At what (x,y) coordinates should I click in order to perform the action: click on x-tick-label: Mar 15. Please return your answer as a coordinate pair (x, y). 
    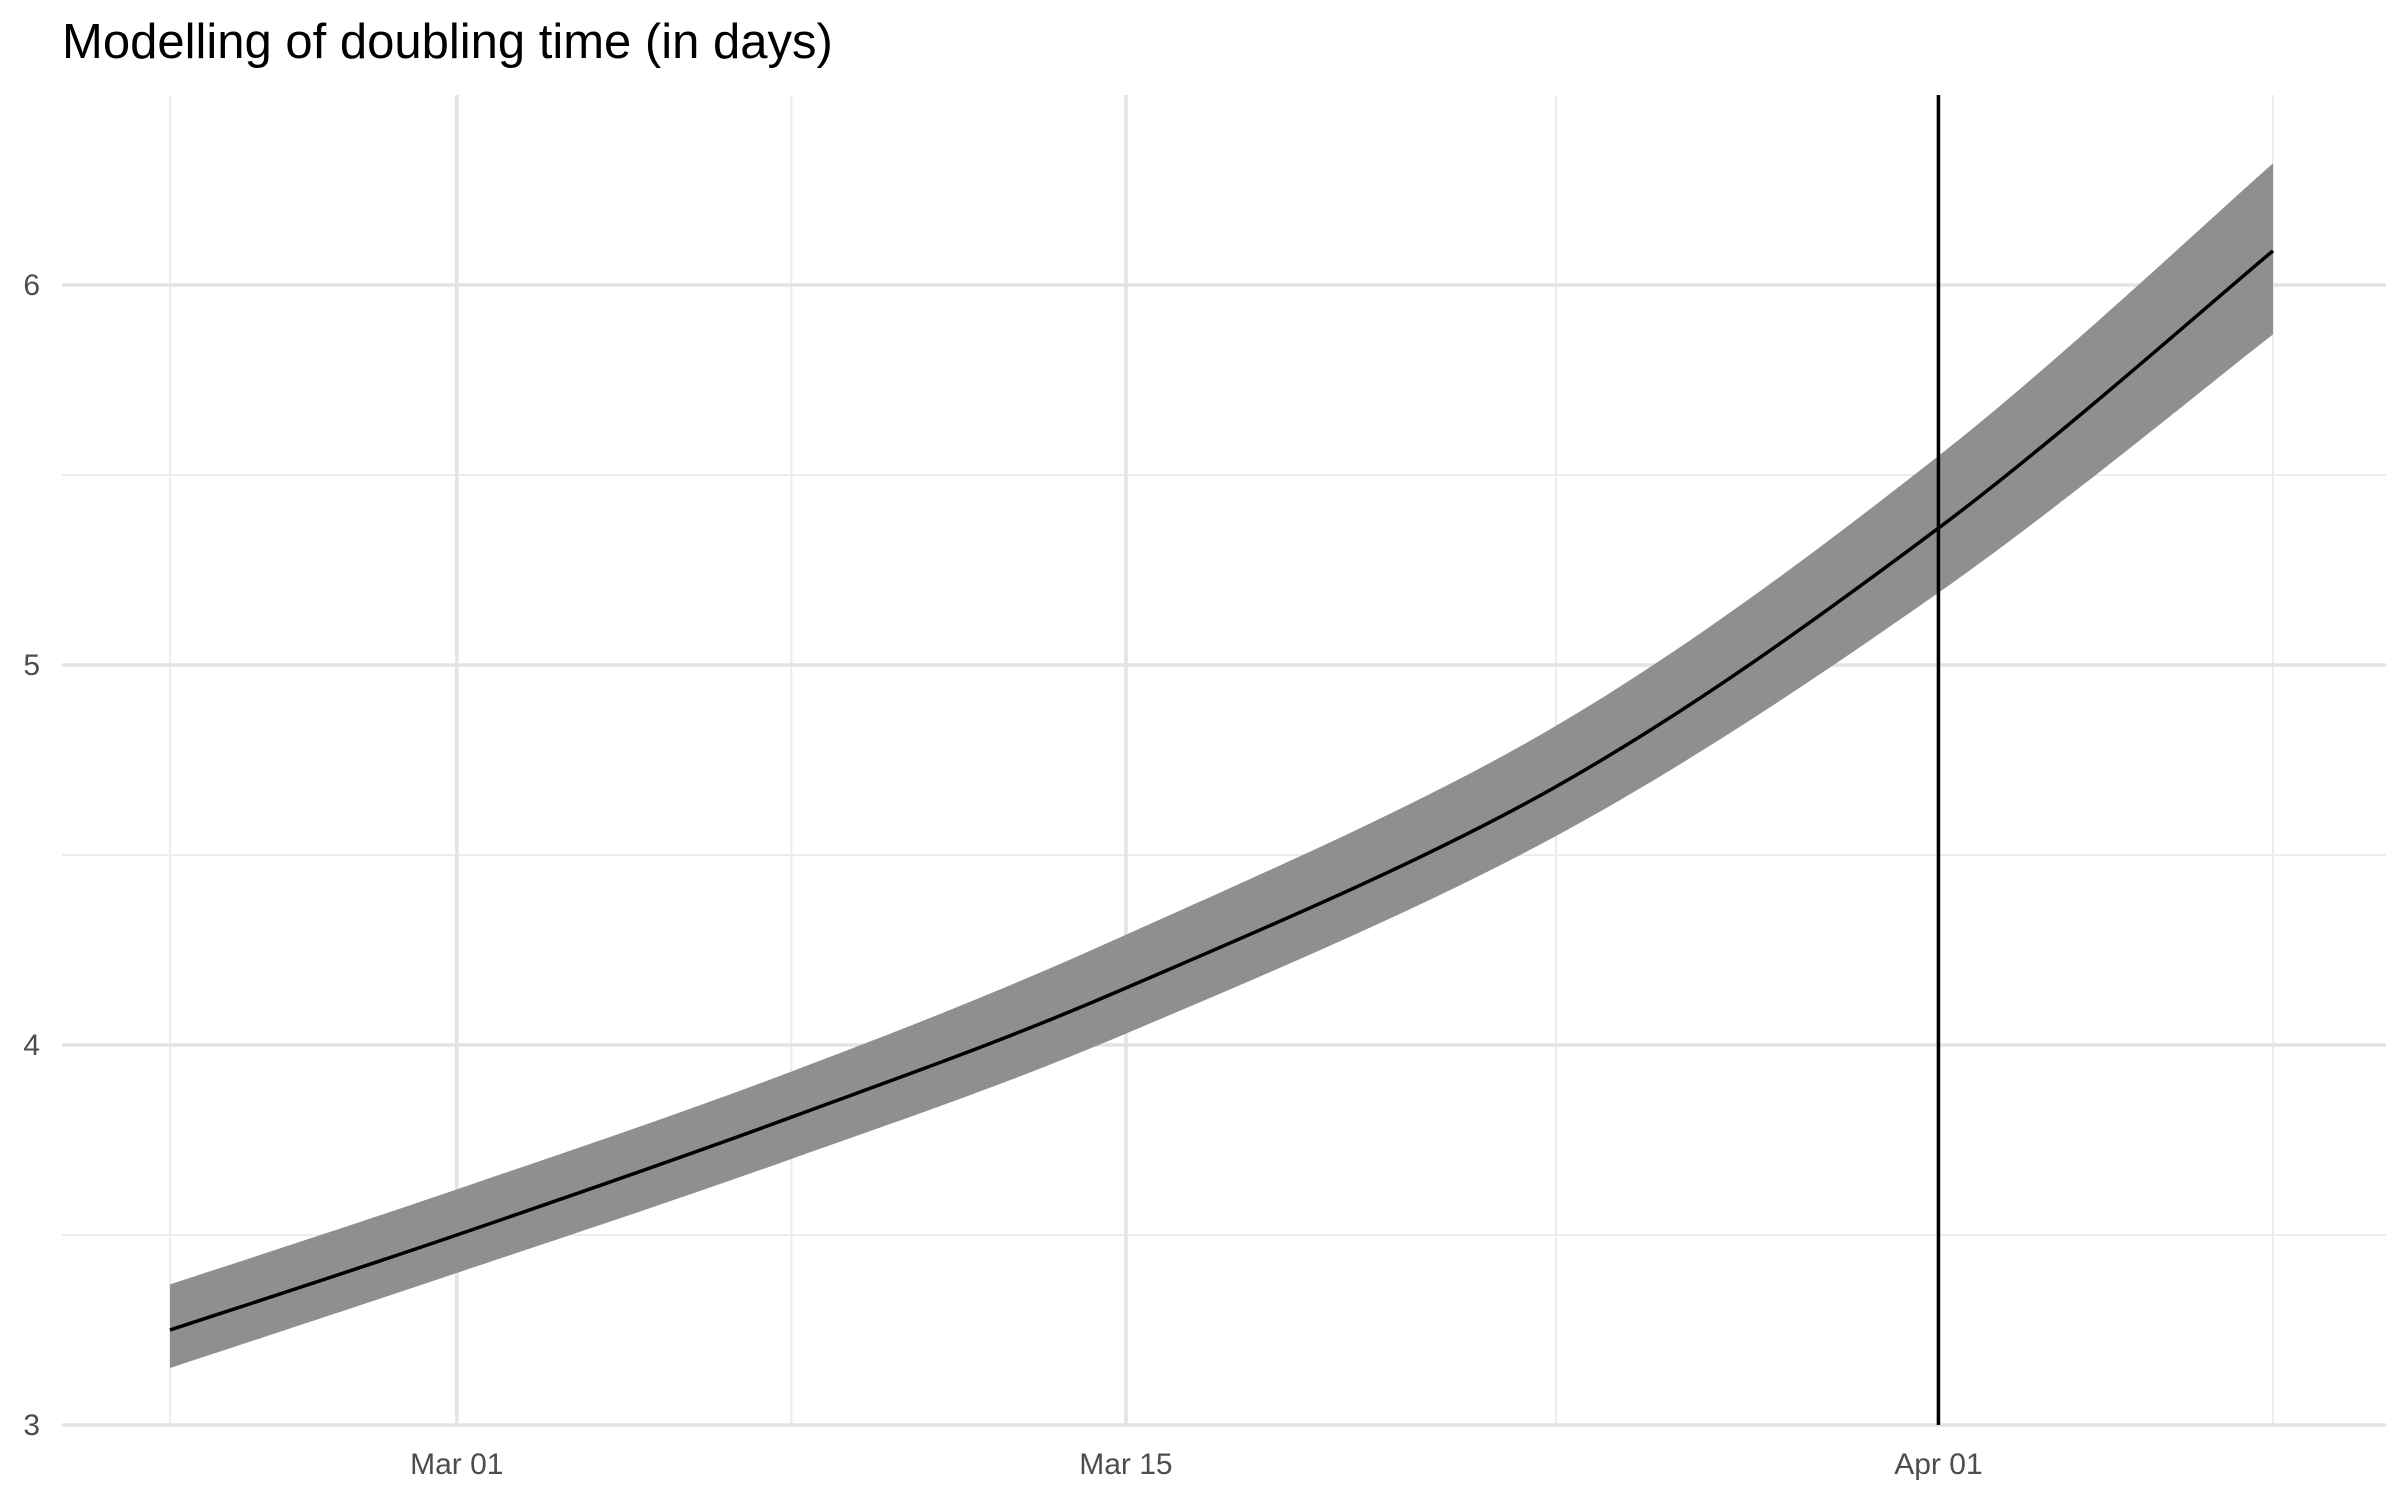
    Looking at the image, I should click on (1125, 1464).